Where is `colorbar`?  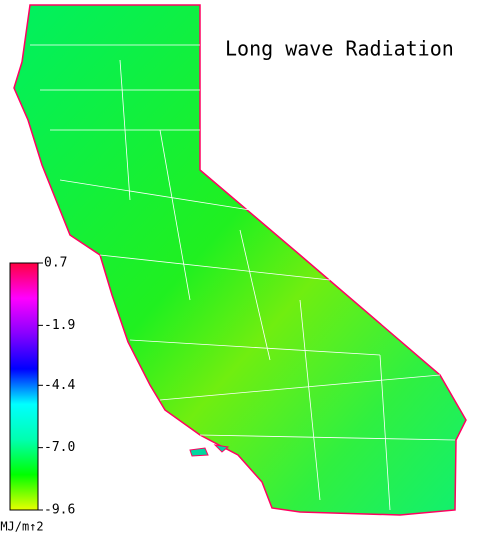
colorbar is located at coordinates (24, 386).